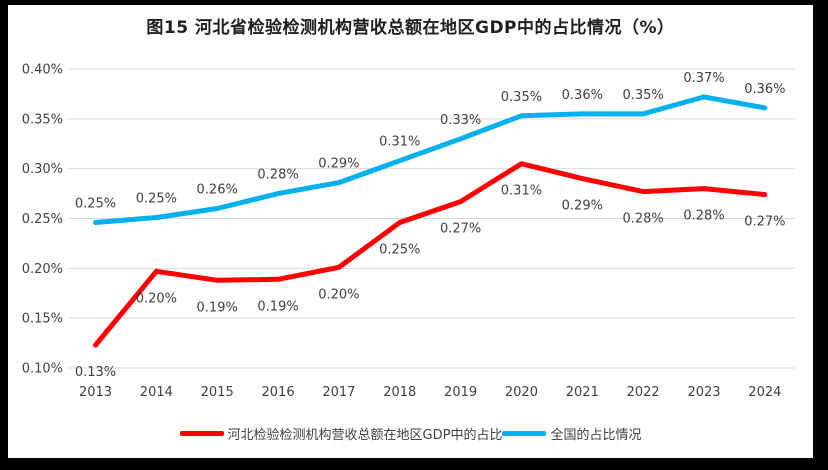  I want to click on x-axis-tick-label: 2019, so click(460, 392).